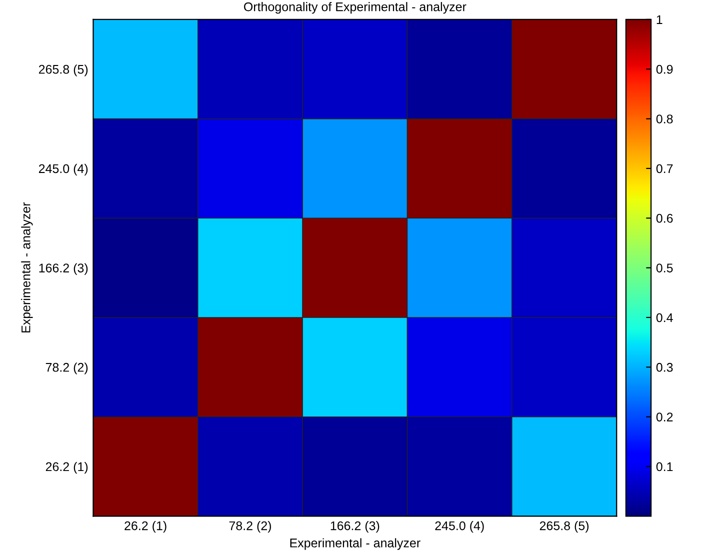  I want to click on x-tick-label: 265.8 (5), so click(564, 527).